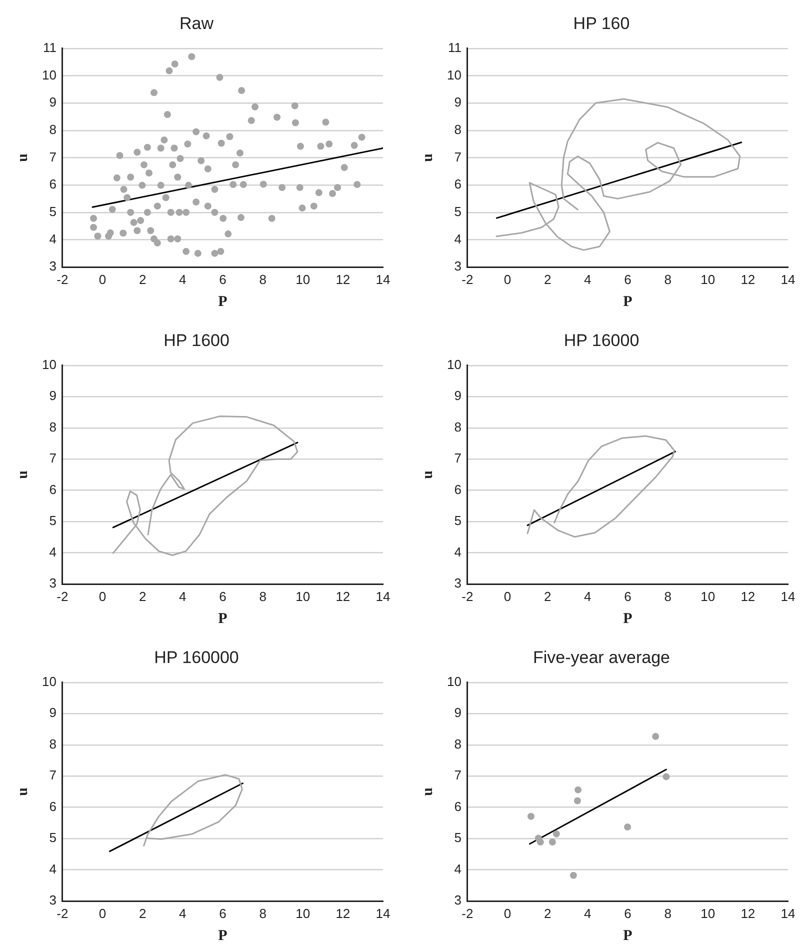 This screenshot has width=811, height=951. I want to click on chart-title: Raw, so click(196, 23).